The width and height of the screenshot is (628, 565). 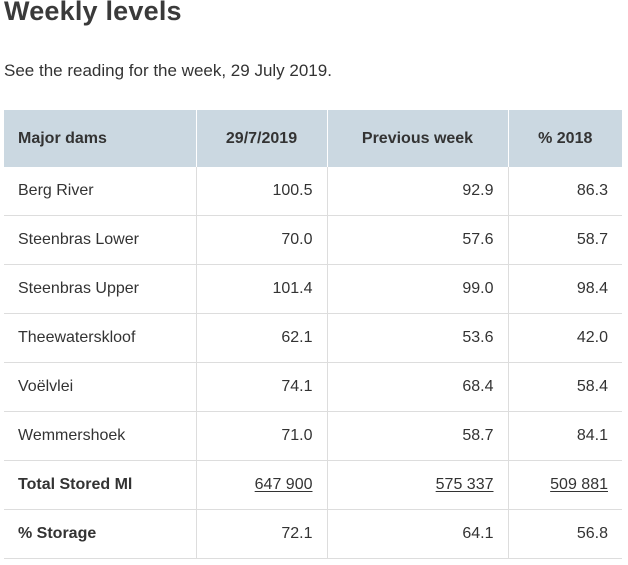 What do you see at coordinates (262, 289) in the screenshot?
I see `current-value: 101.4` at bounding box center [262, 289].